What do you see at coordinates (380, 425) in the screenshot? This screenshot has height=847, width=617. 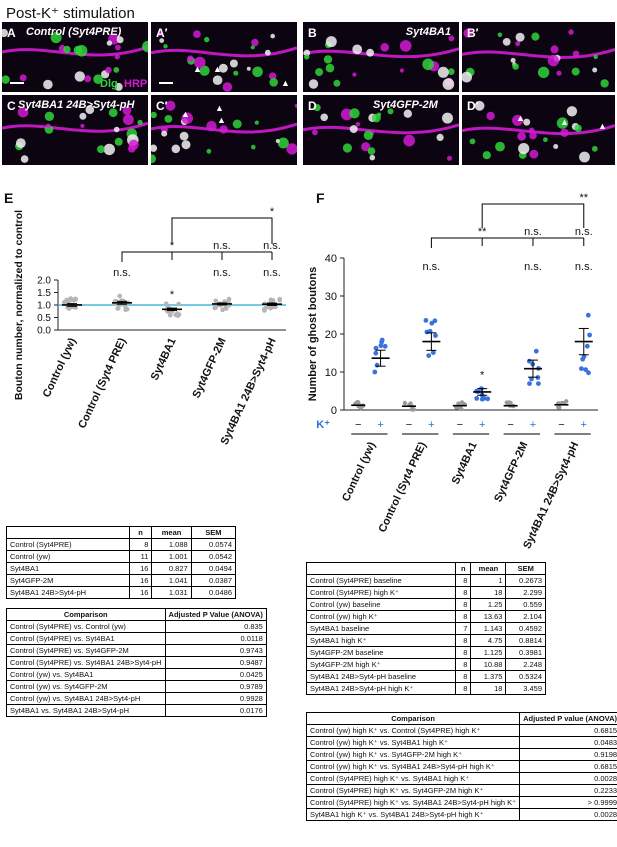 I see `plus-label: +` at bounding box center [380, 425].